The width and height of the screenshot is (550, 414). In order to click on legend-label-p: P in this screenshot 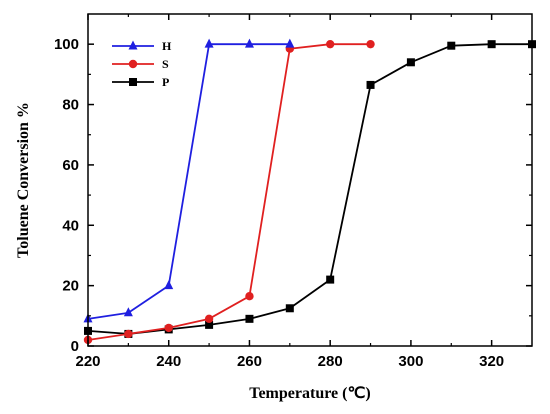, I will do `click(165, 82)`.